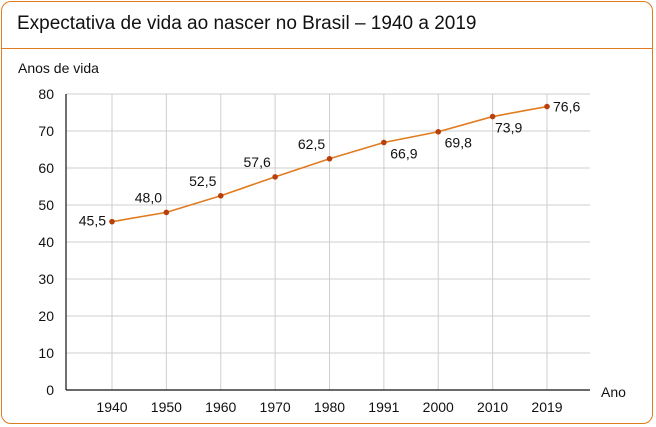 The height and width of the screenshot is (427, 656). I want to click on x-tick-label: 1950, so click(166, 407).